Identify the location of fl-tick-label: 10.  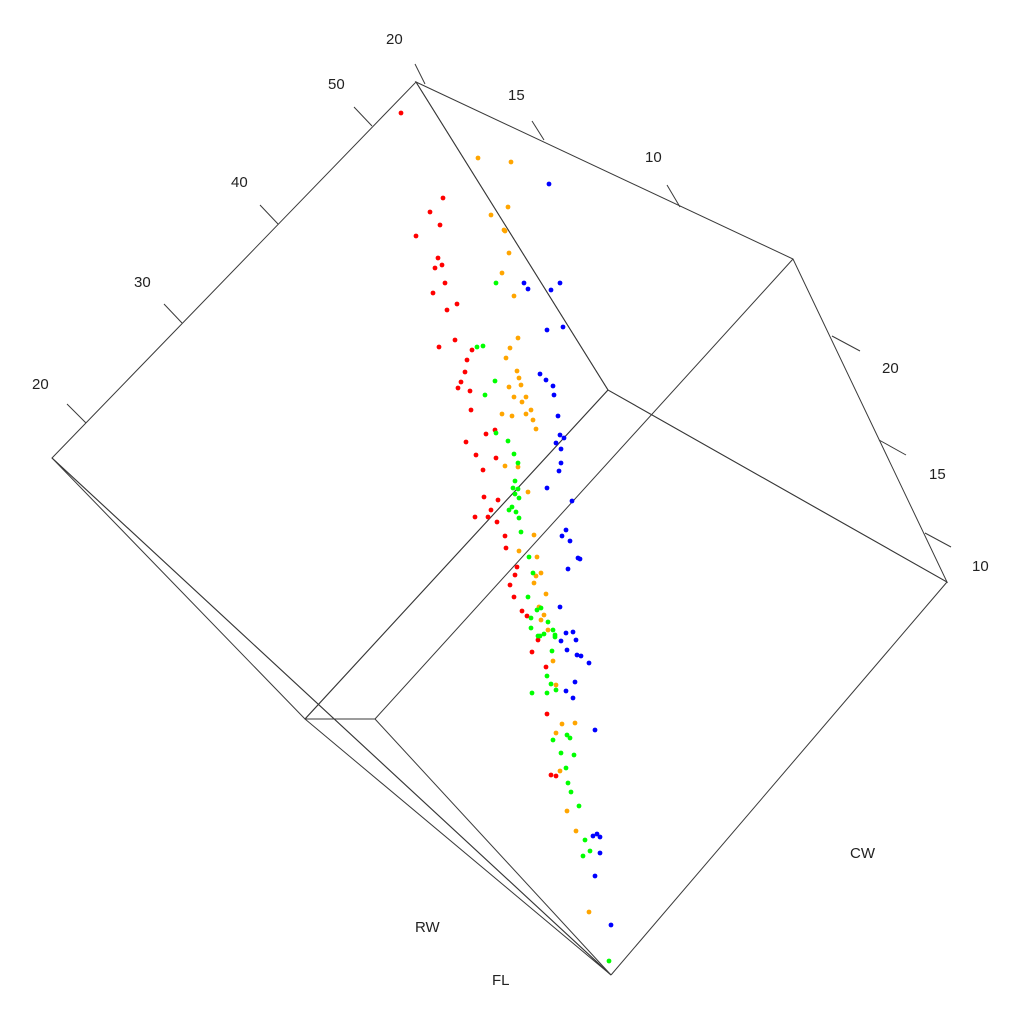
(980, 566).